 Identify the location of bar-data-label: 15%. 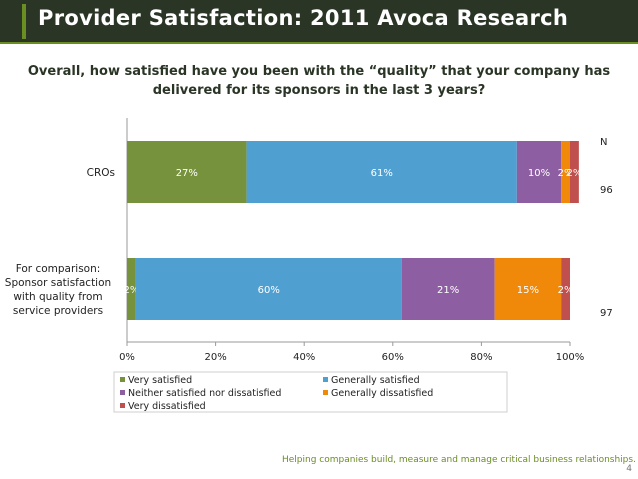
(528, 290).